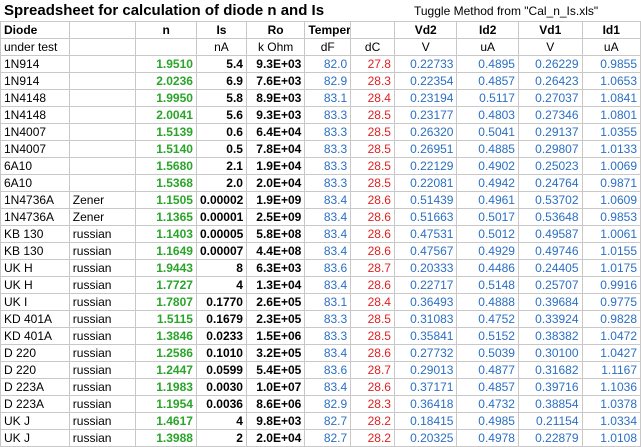 The width and height of the screenshot is (641, 447). What do you see at coordinates (550, 30) in the screenshot?
I see `header-cell-vd1: Vd1` at bounding box center [550, 30].